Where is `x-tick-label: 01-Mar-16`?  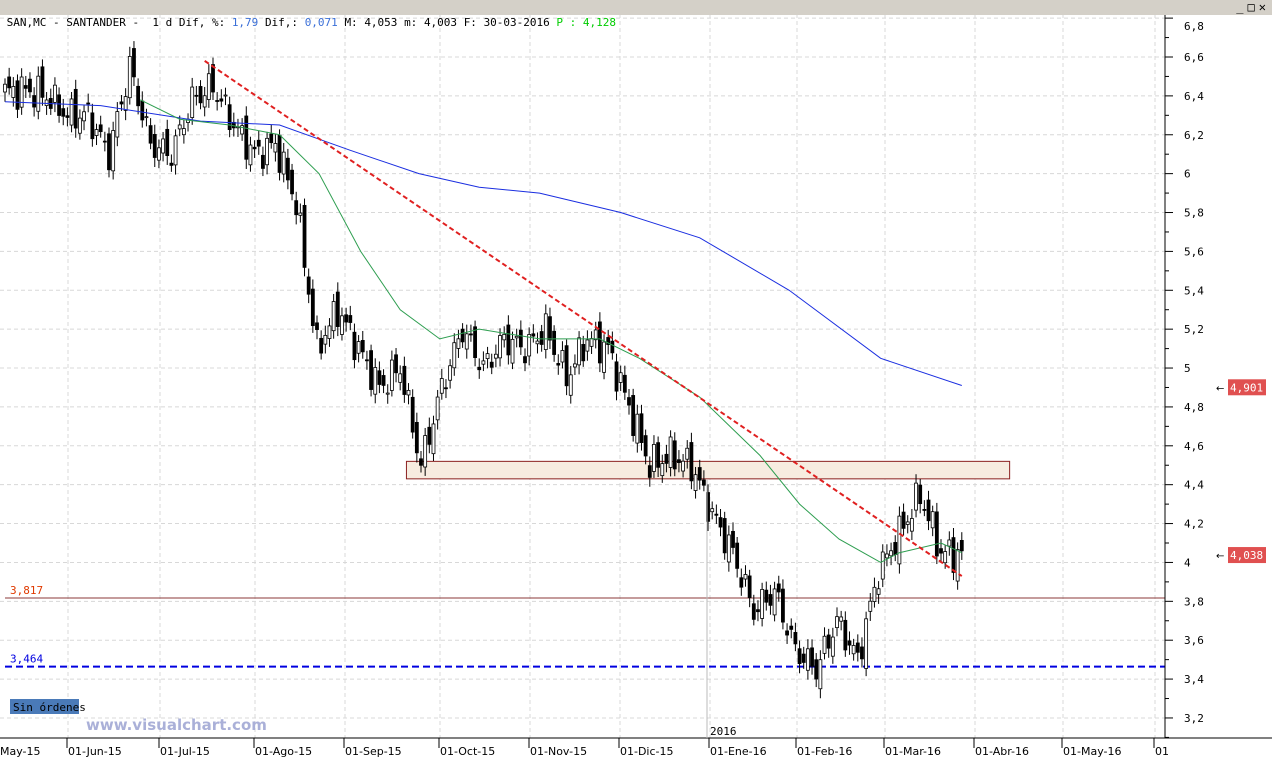 x-tick-label: 01-Mar-16 is located at coordinates (913, 751).